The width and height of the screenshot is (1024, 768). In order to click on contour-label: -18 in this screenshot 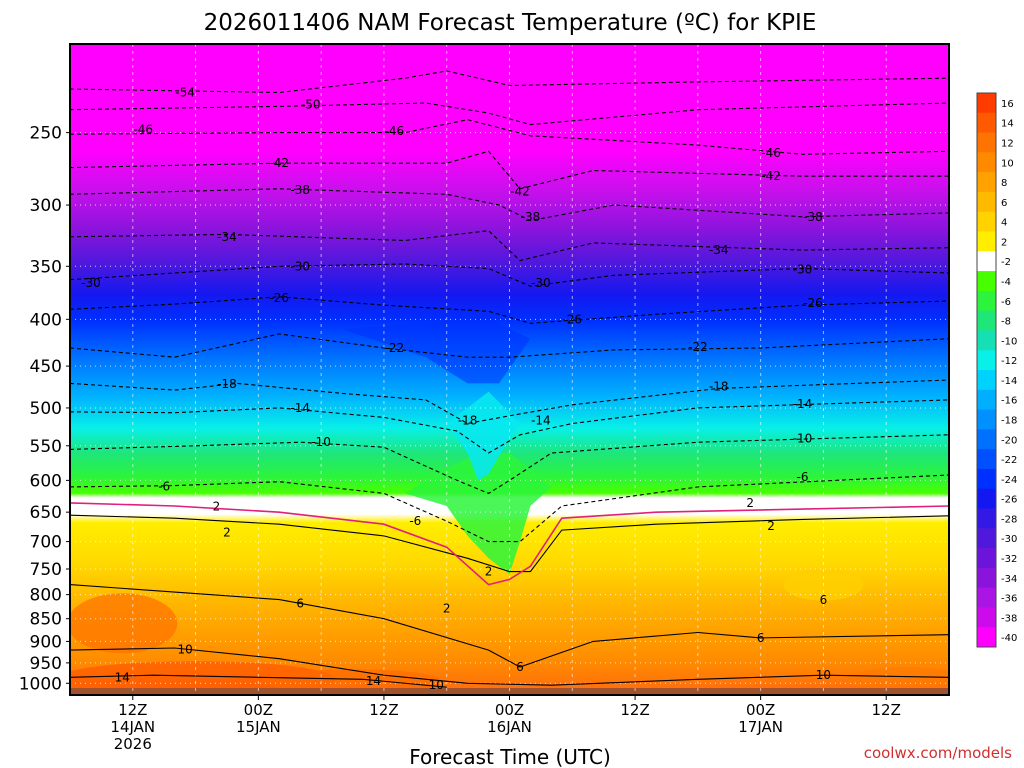, I will do `click(719, 387)`.